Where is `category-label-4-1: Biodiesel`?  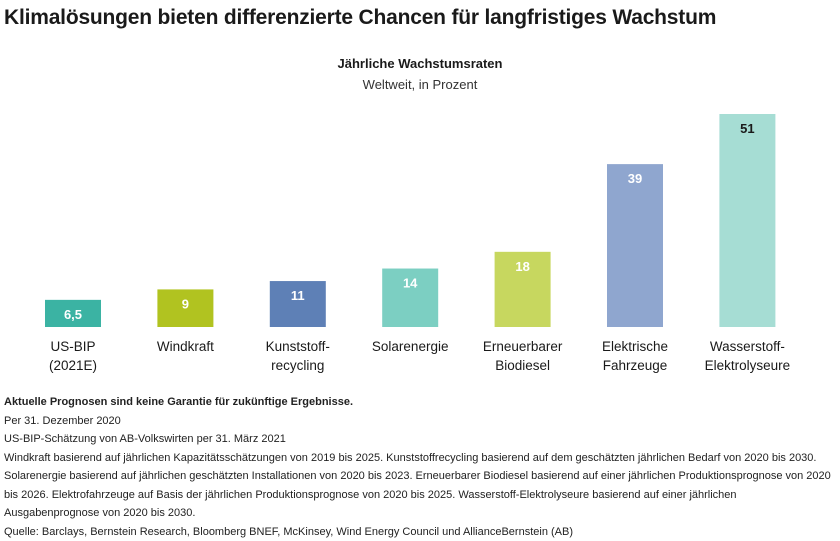 category-label-4-1: Biodiesel is located at coordinates (522, 365).